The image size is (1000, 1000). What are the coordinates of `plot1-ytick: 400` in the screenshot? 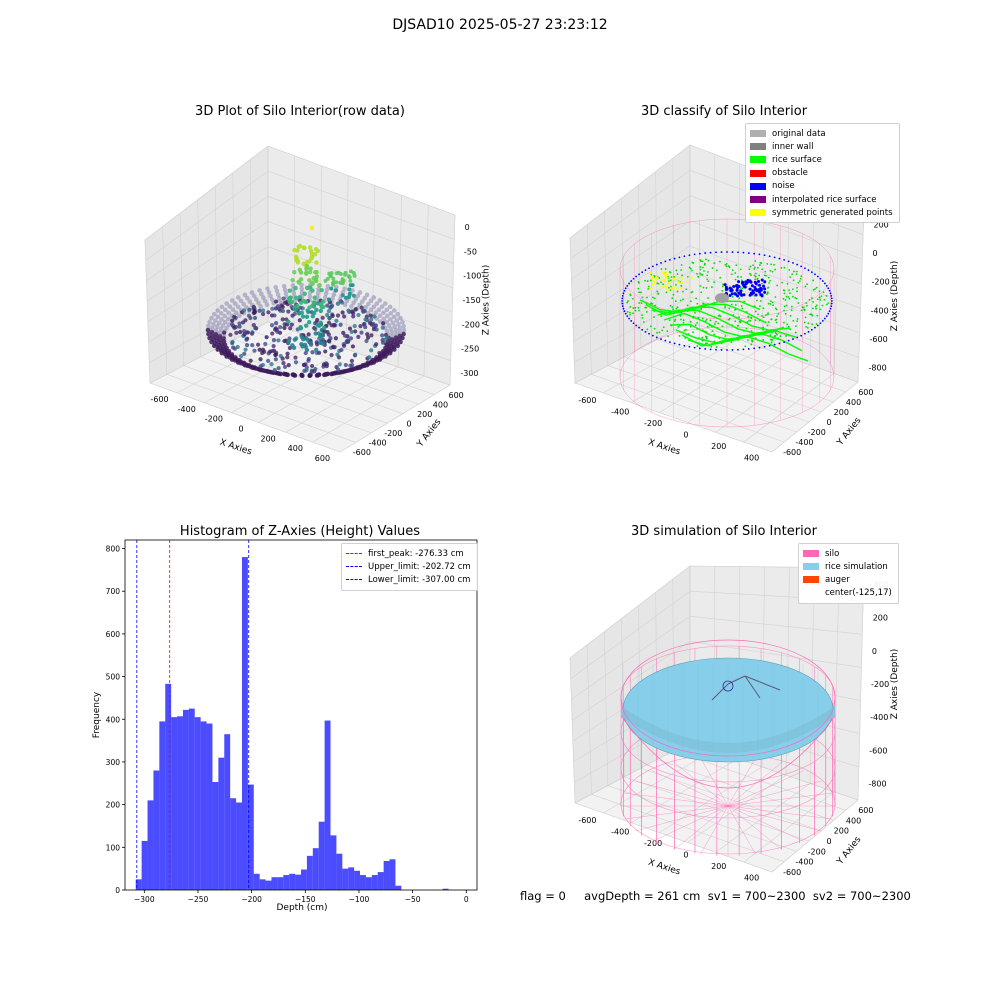 It's located at (440, 404).